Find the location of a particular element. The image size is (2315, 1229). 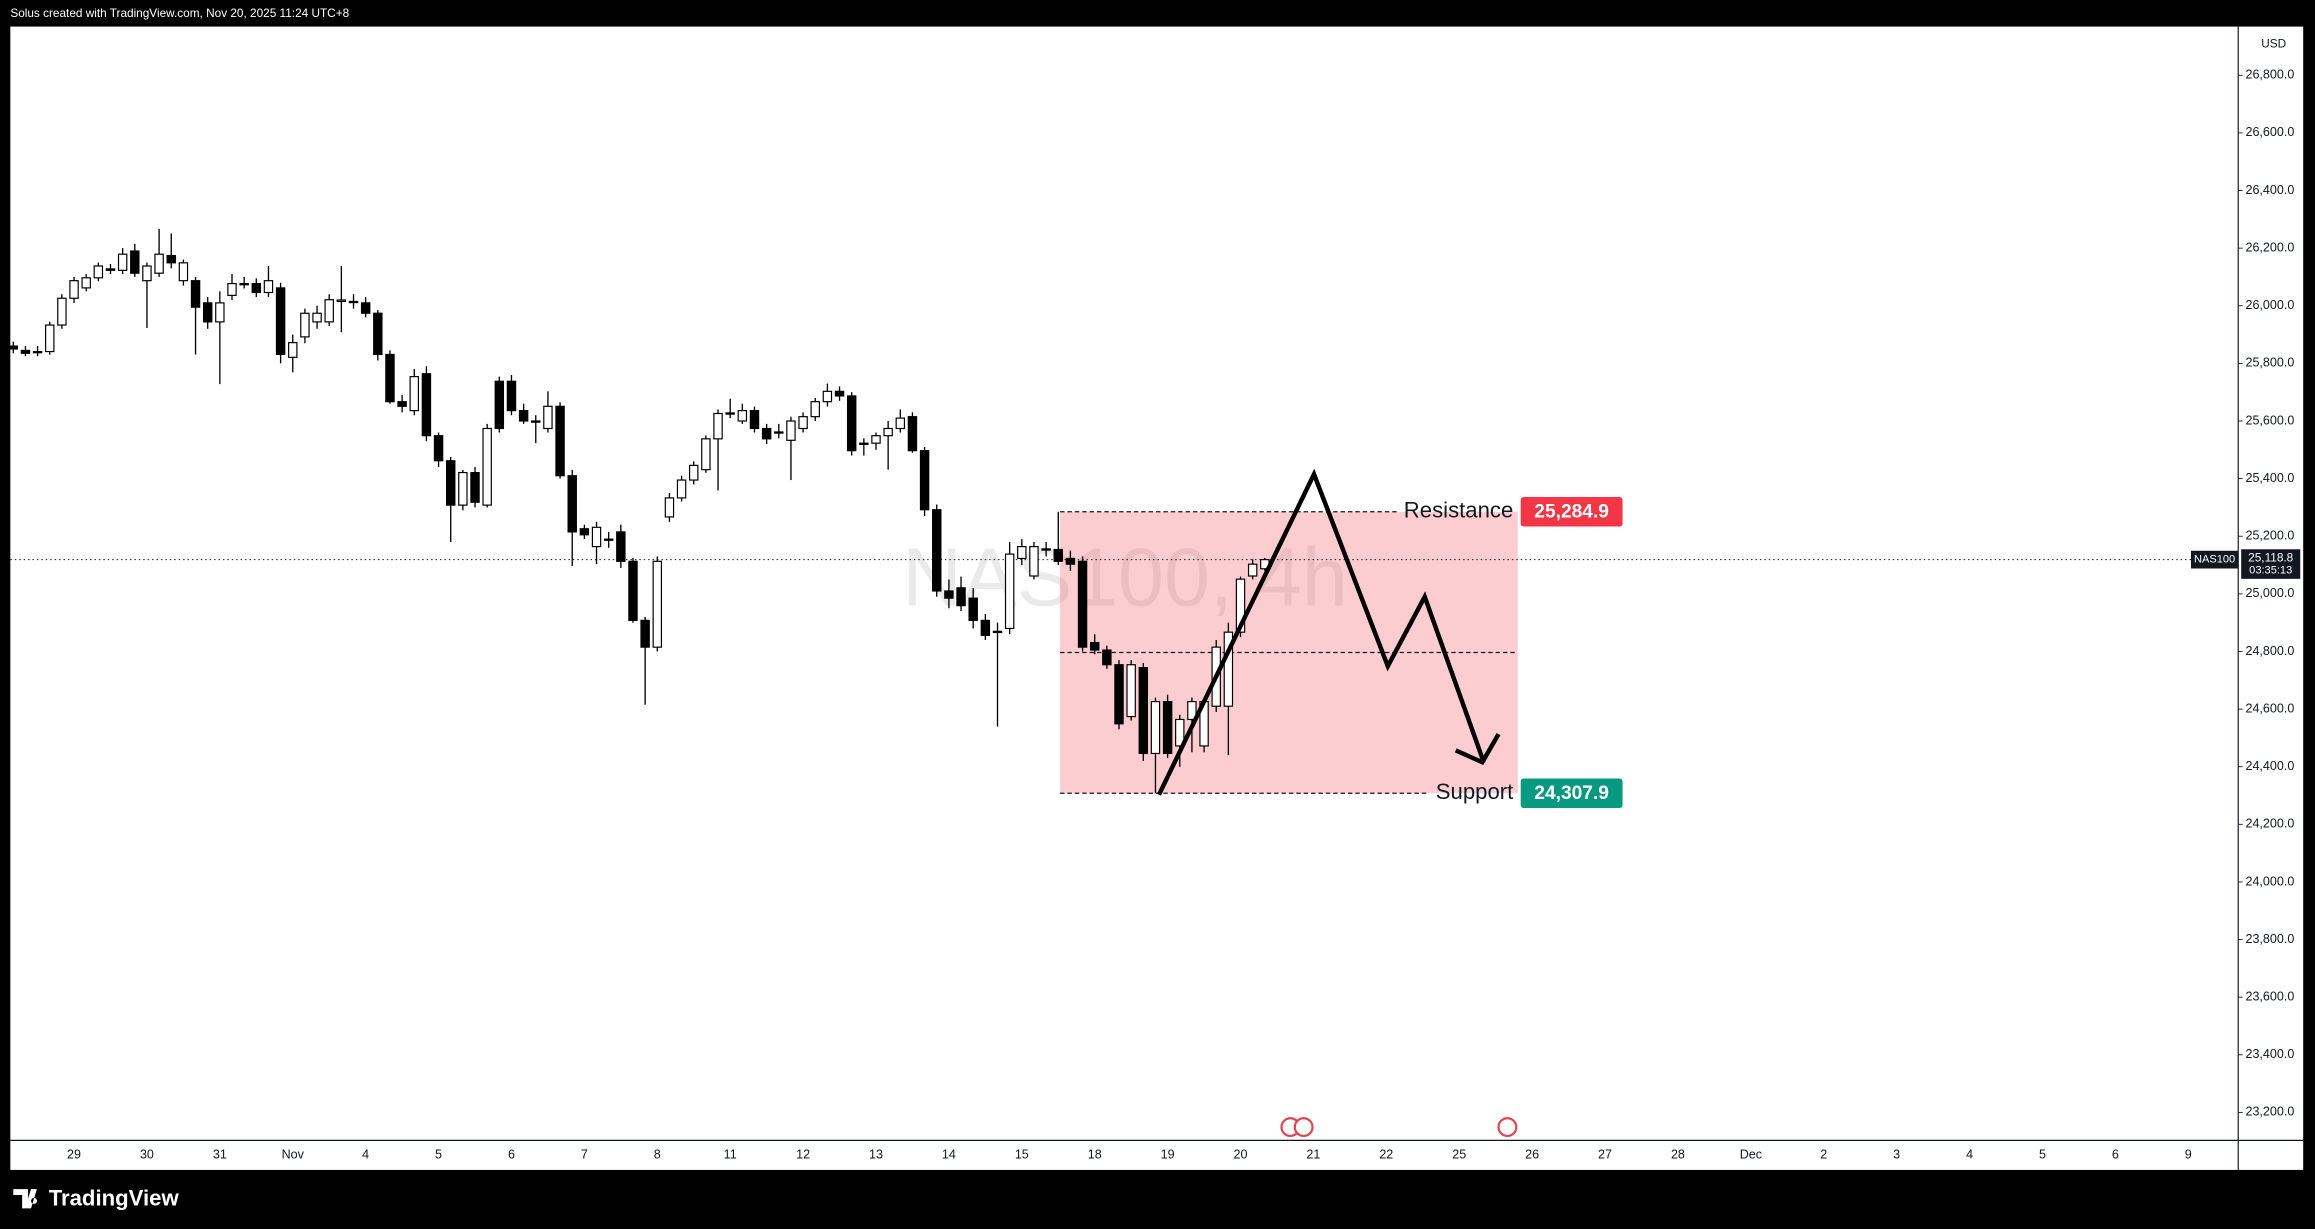

support-value-box is located at coordinates (1571, 793).